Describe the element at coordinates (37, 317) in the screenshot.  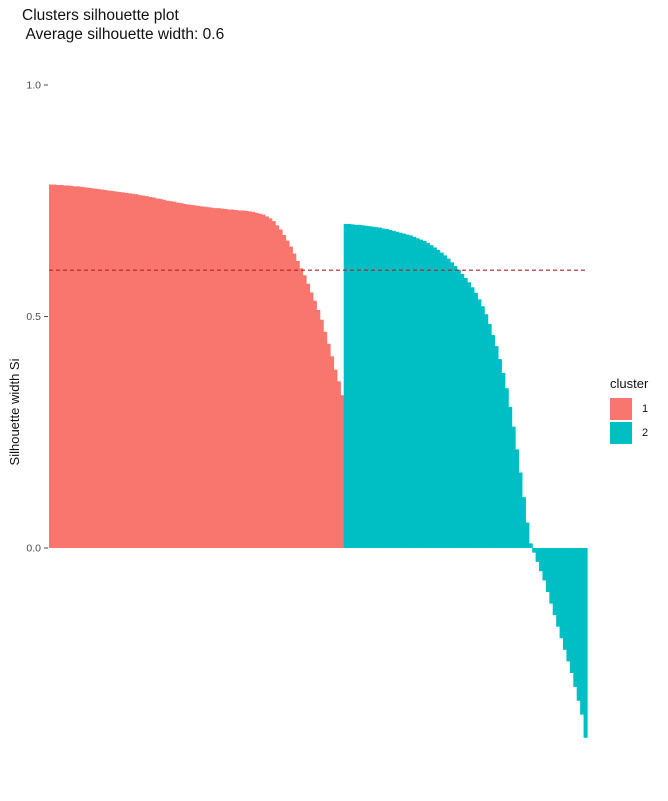
I see `y-axis: 0.0 0.5 1.0` at that location.